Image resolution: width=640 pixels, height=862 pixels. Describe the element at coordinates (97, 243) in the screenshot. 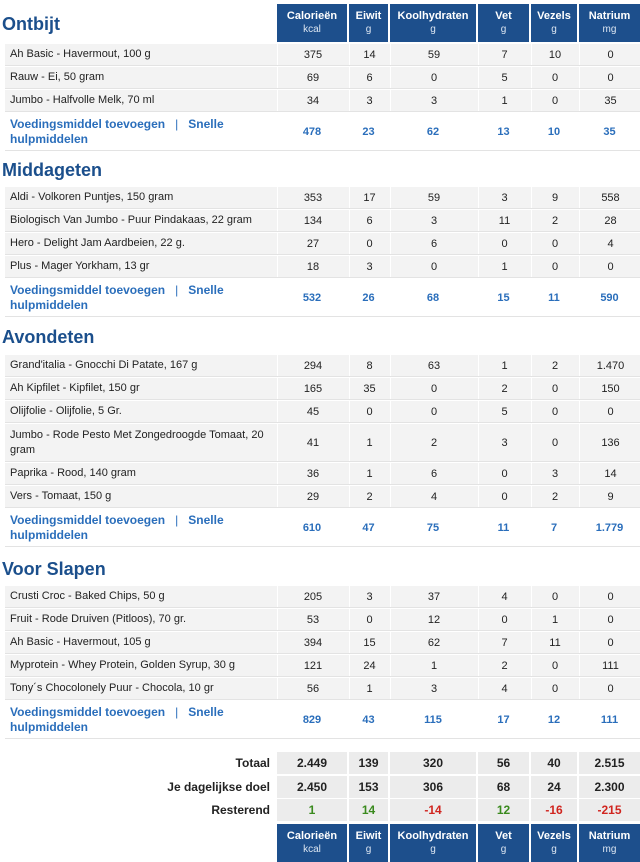

I see `food-name: Hero - Delight Jam Aardbeien, 22 g.` at that location.